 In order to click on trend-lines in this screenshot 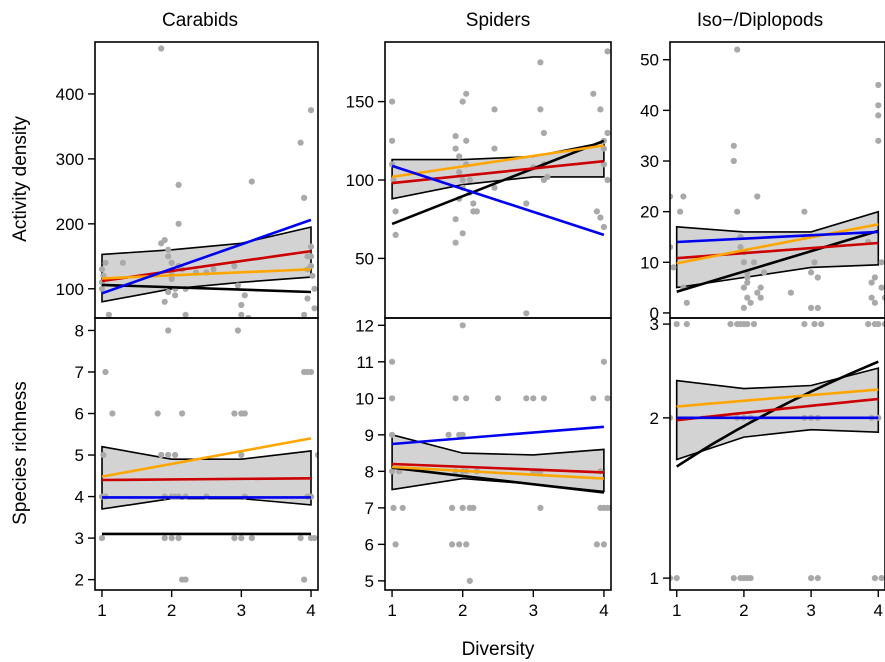, I will do `click(777, 258)`.